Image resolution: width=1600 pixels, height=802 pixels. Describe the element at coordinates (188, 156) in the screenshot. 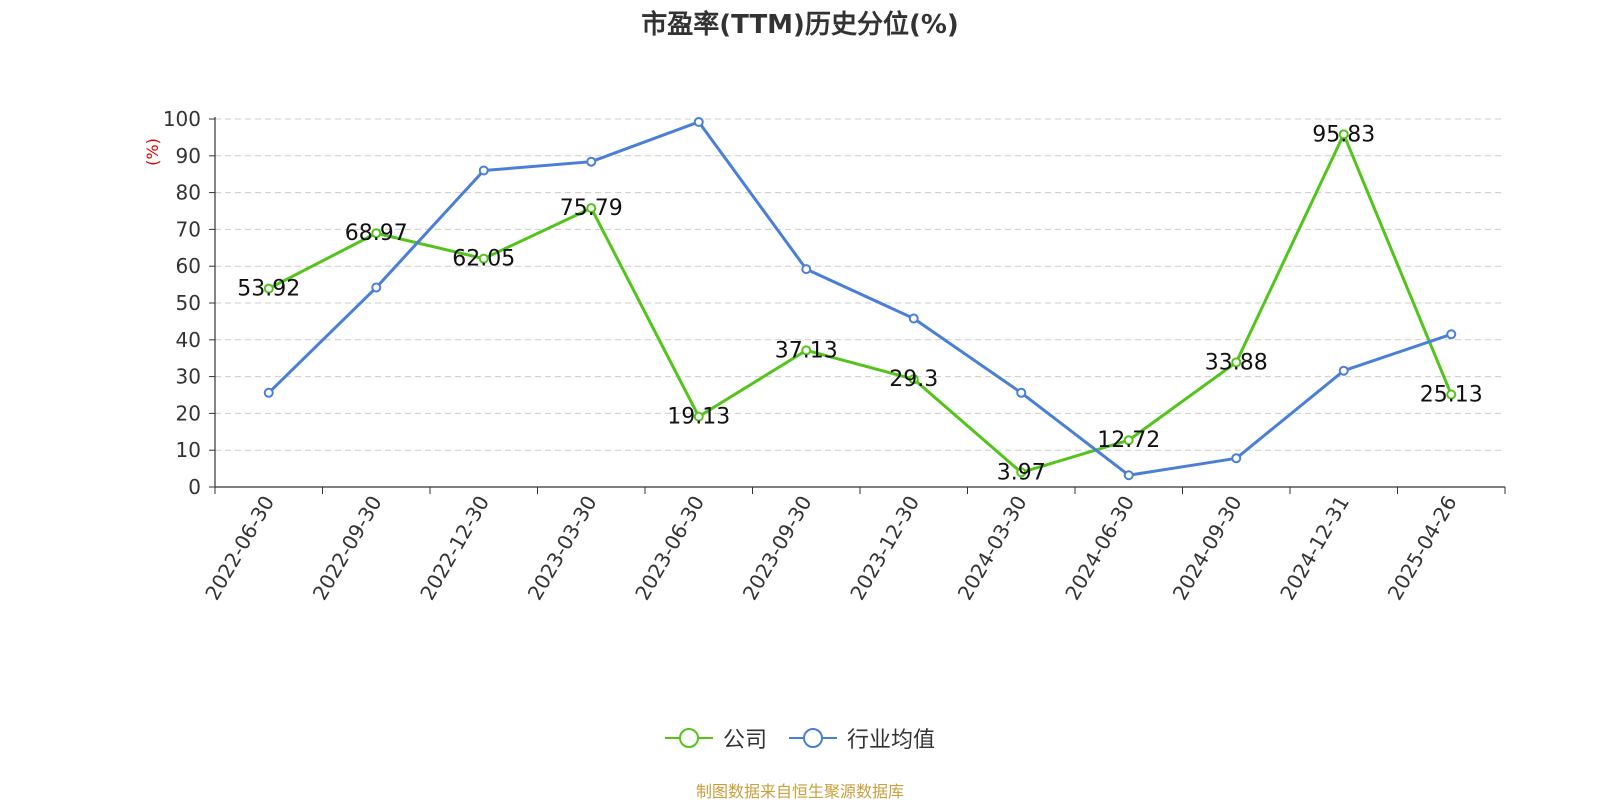

I see `y-tick-label: 90` at that location.